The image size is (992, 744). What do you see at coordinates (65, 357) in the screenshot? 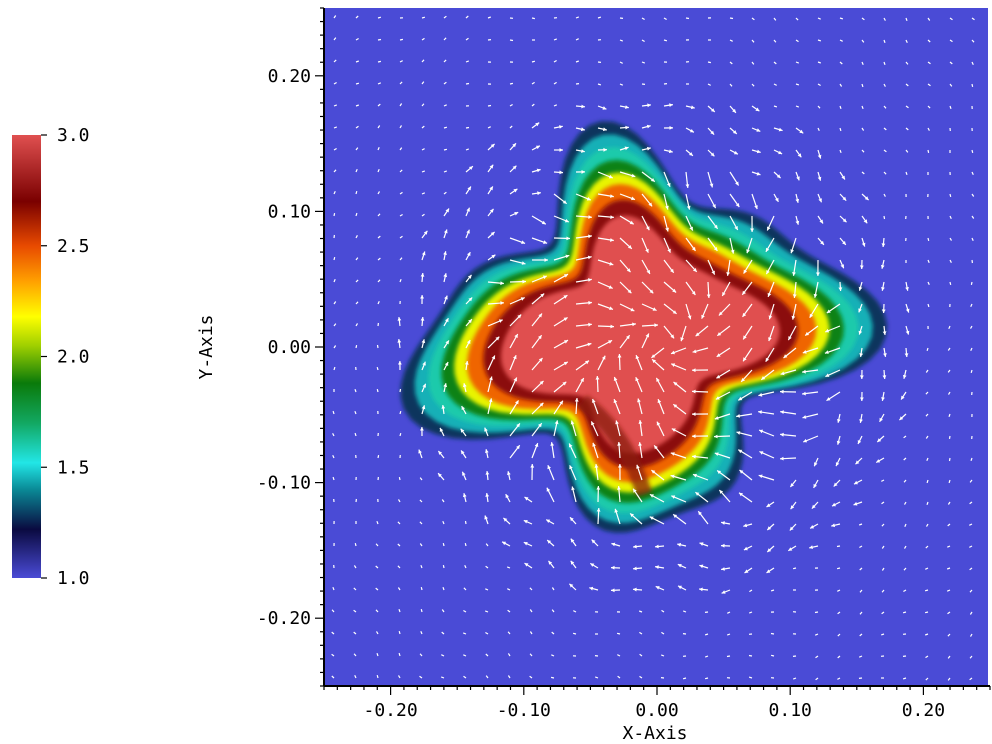
I see `colorbar-ticks: 3.0 2.5 2.0 1.5 1.0` at bounding box center [65, 357].